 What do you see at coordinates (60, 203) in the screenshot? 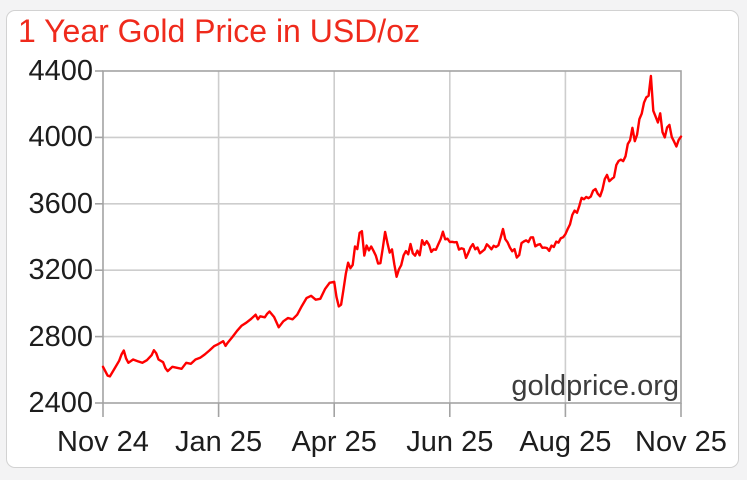
I see `y-tick-label: 3600` at bounding box center [60, 203].